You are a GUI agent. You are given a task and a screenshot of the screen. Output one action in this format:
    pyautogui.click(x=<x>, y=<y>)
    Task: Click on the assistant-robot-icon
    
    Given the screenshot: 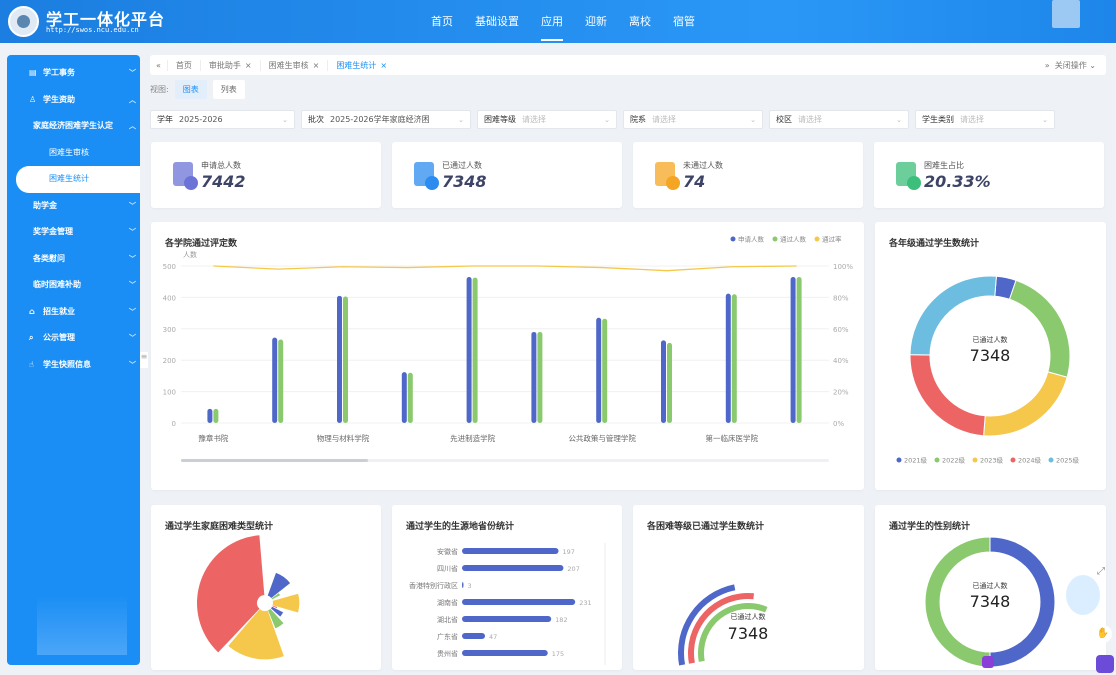 What is the action you would take?
    pyautogui.click(x=1083, y=595)
    